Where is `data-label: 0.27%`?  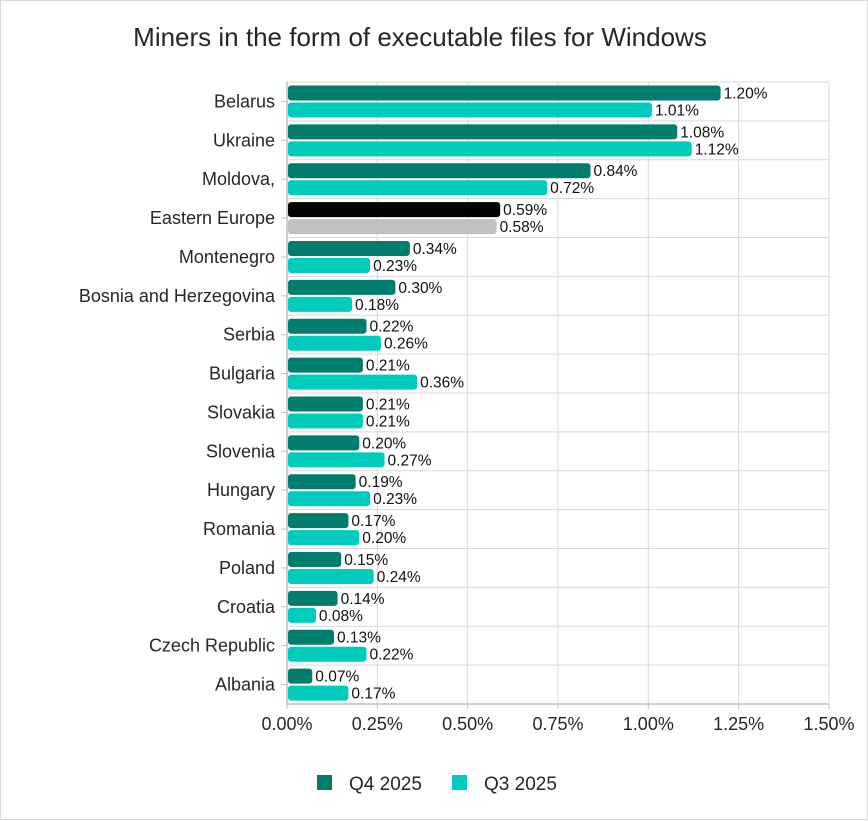
data-label: 0.27% is located at coordinates (410, 460).